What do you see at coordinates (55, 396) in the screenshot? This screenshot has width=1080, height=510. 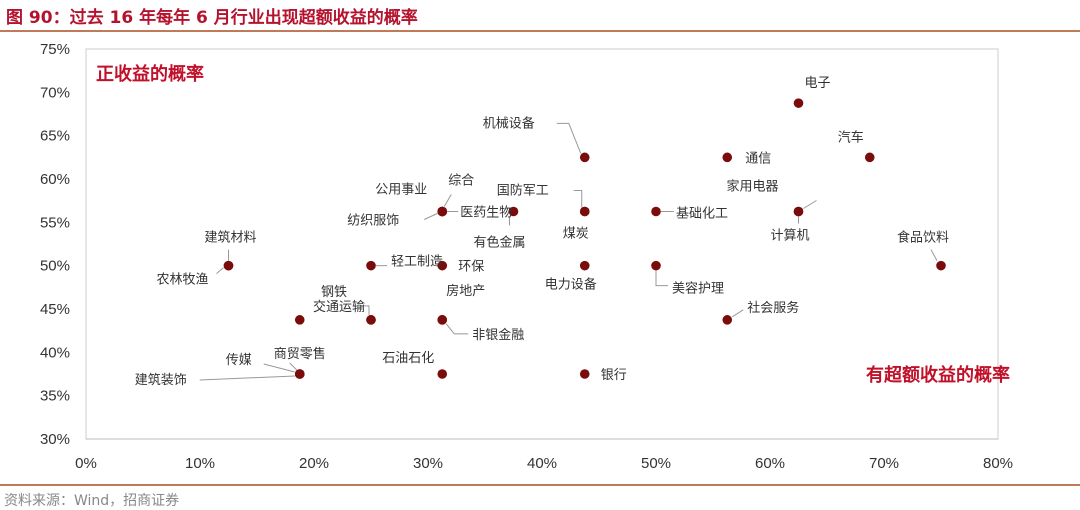 I see `y-tick-label: 35%` at bounding box center [55, 396].